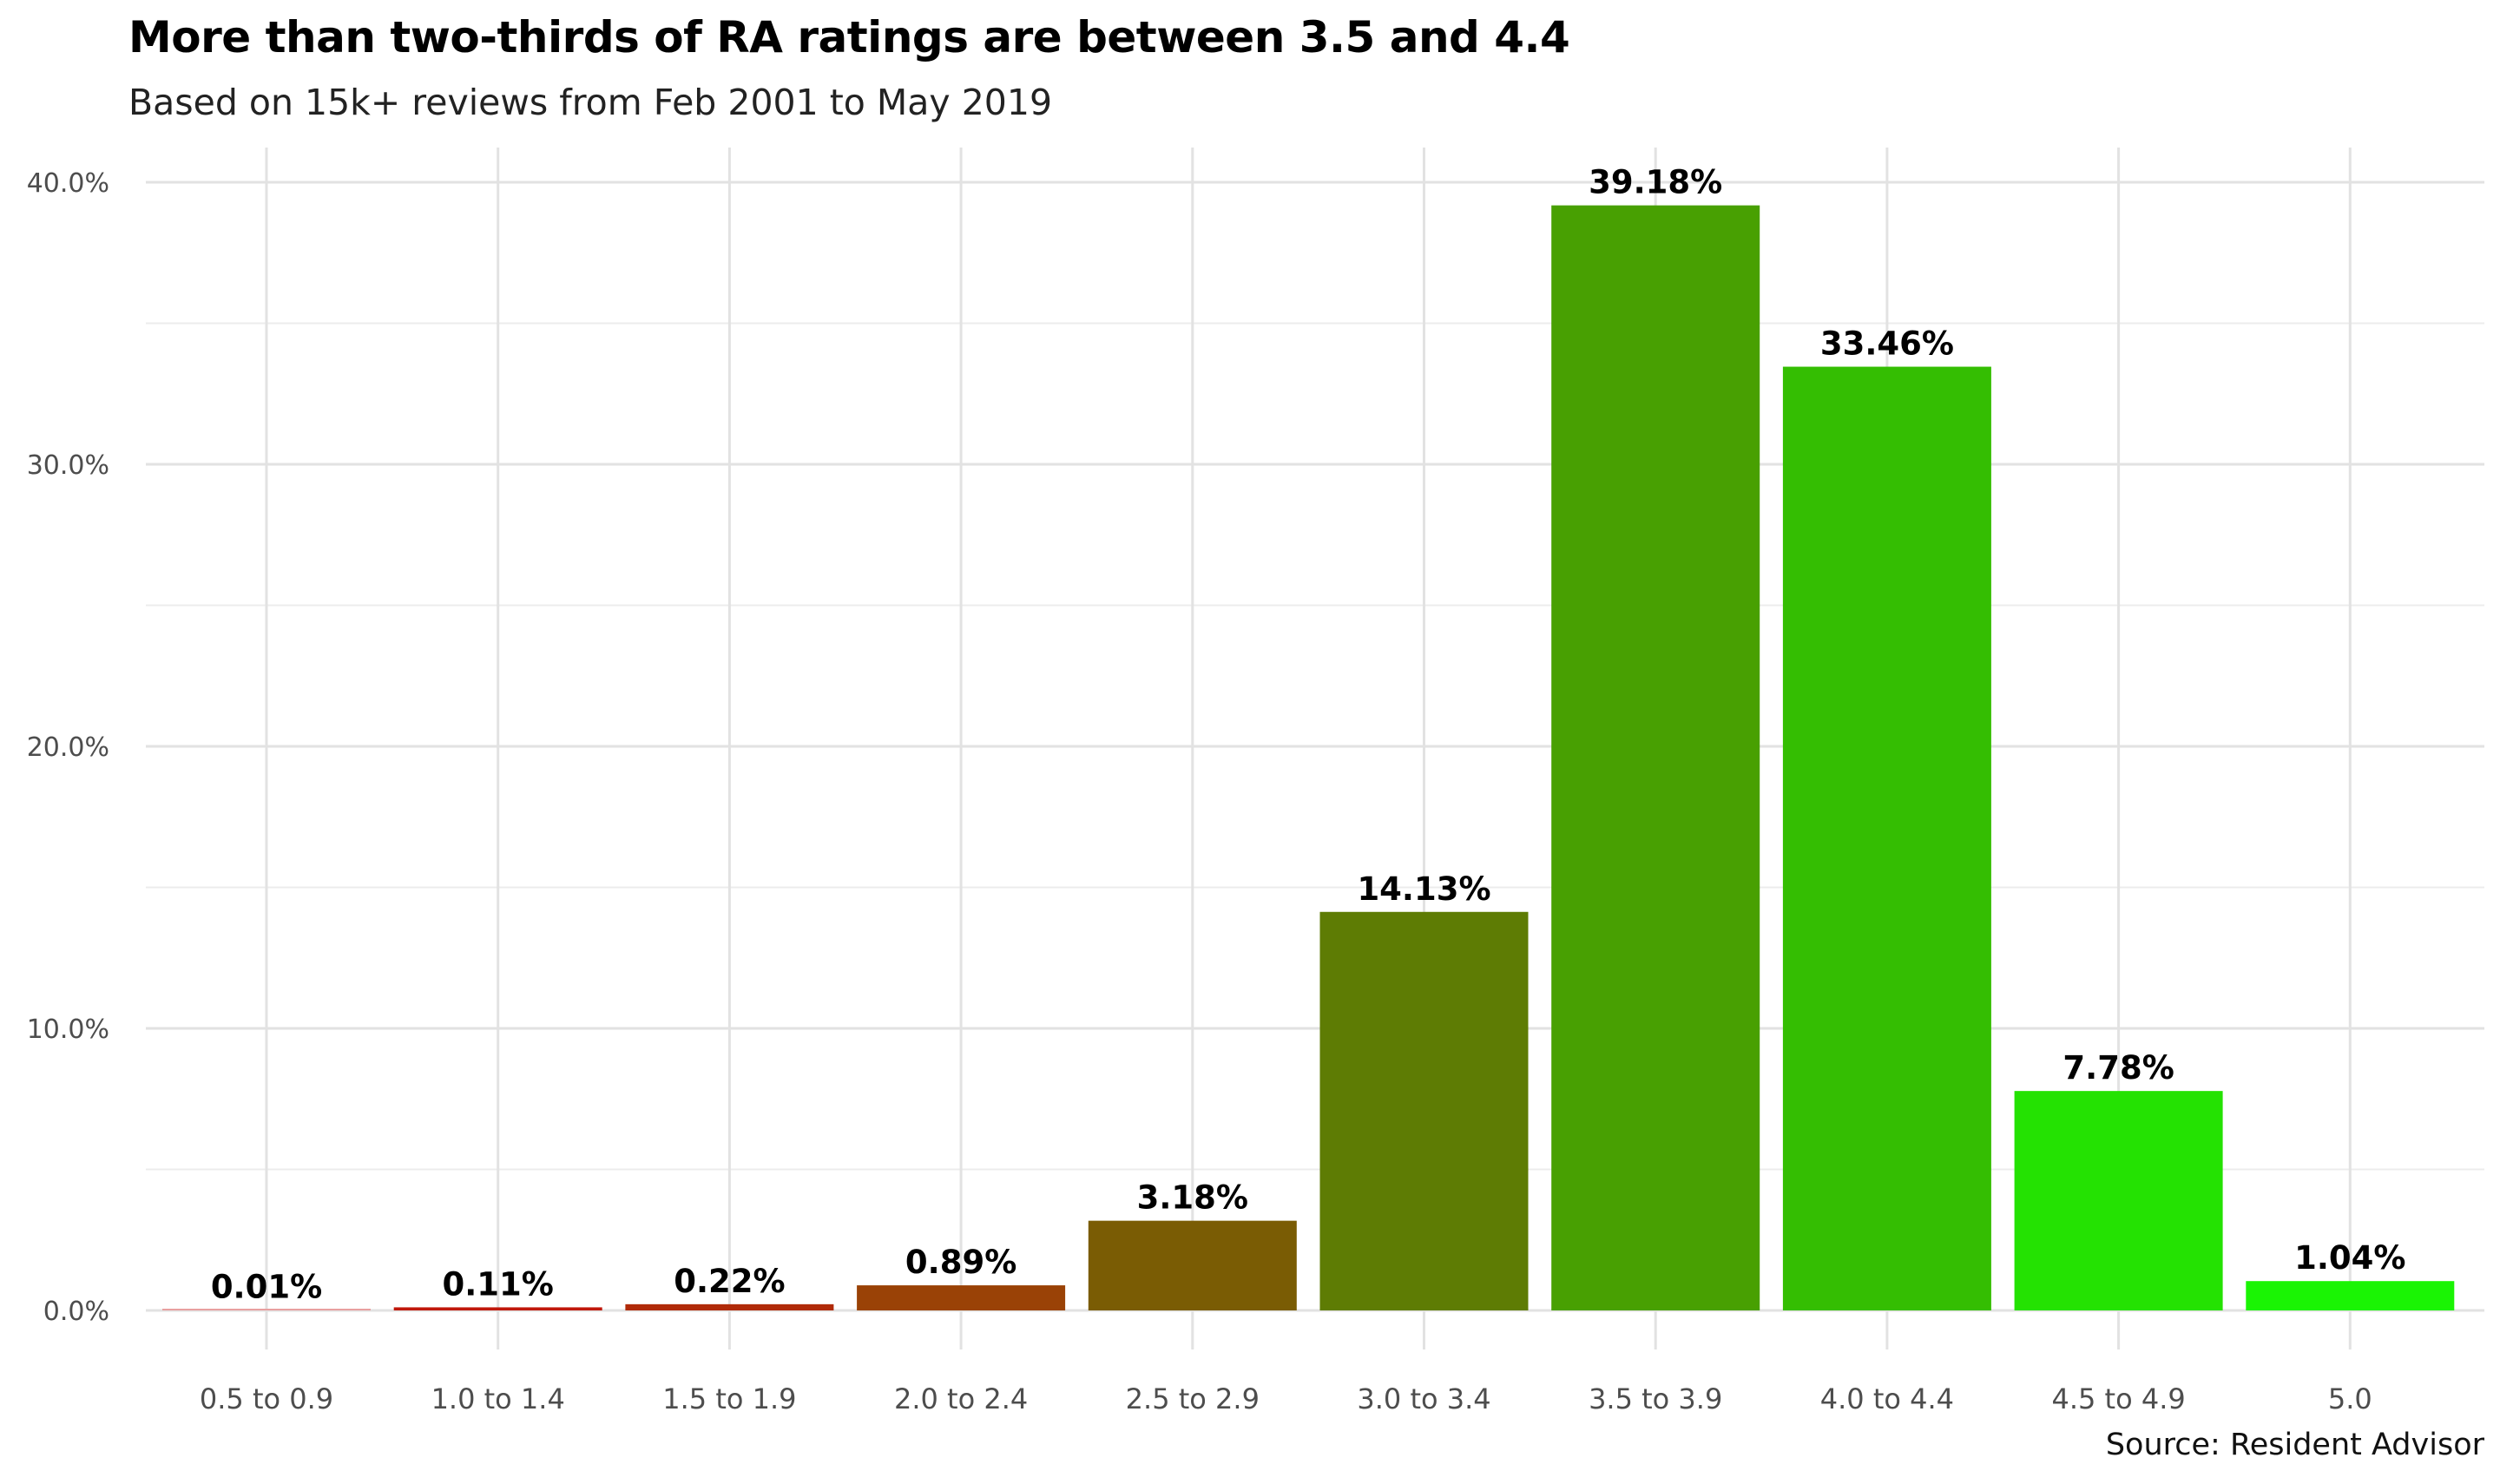 This screenshot has width=2500, height=1484. What do you see at coordinates (68, 465) in the screenshot?
I see `y-tick-label: 30.0%` at bounding box center [68, 465].